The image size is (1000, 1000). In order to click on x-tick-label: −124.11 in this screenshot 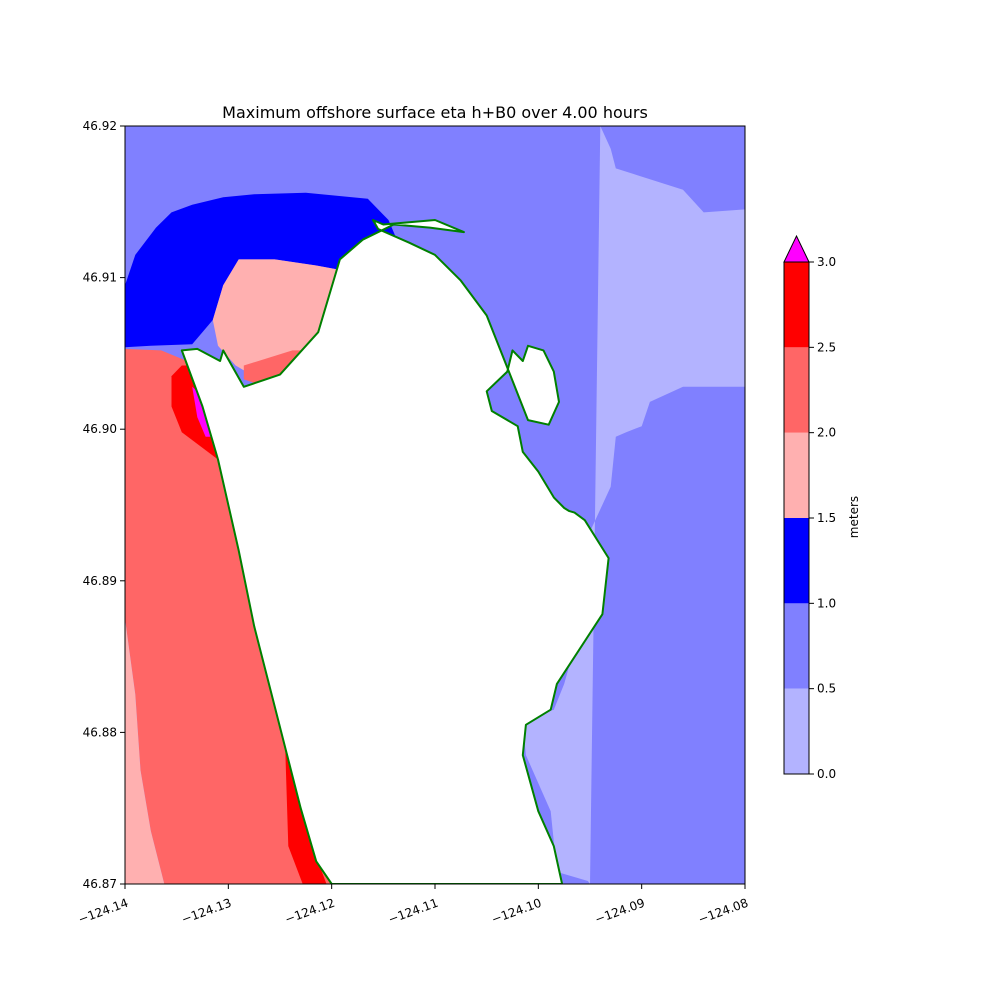, I will do `click(413, 911)`.